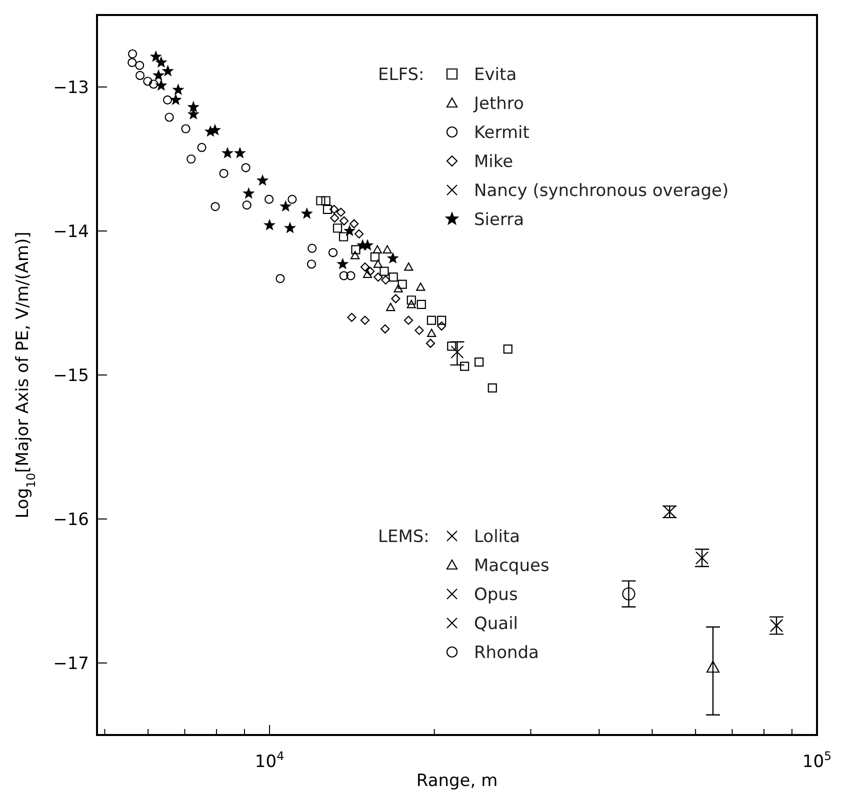  What do you see at coordinates (512, 566) in the screenshot?
I see `legend-label: Macques` at bounding box center [512, 566].